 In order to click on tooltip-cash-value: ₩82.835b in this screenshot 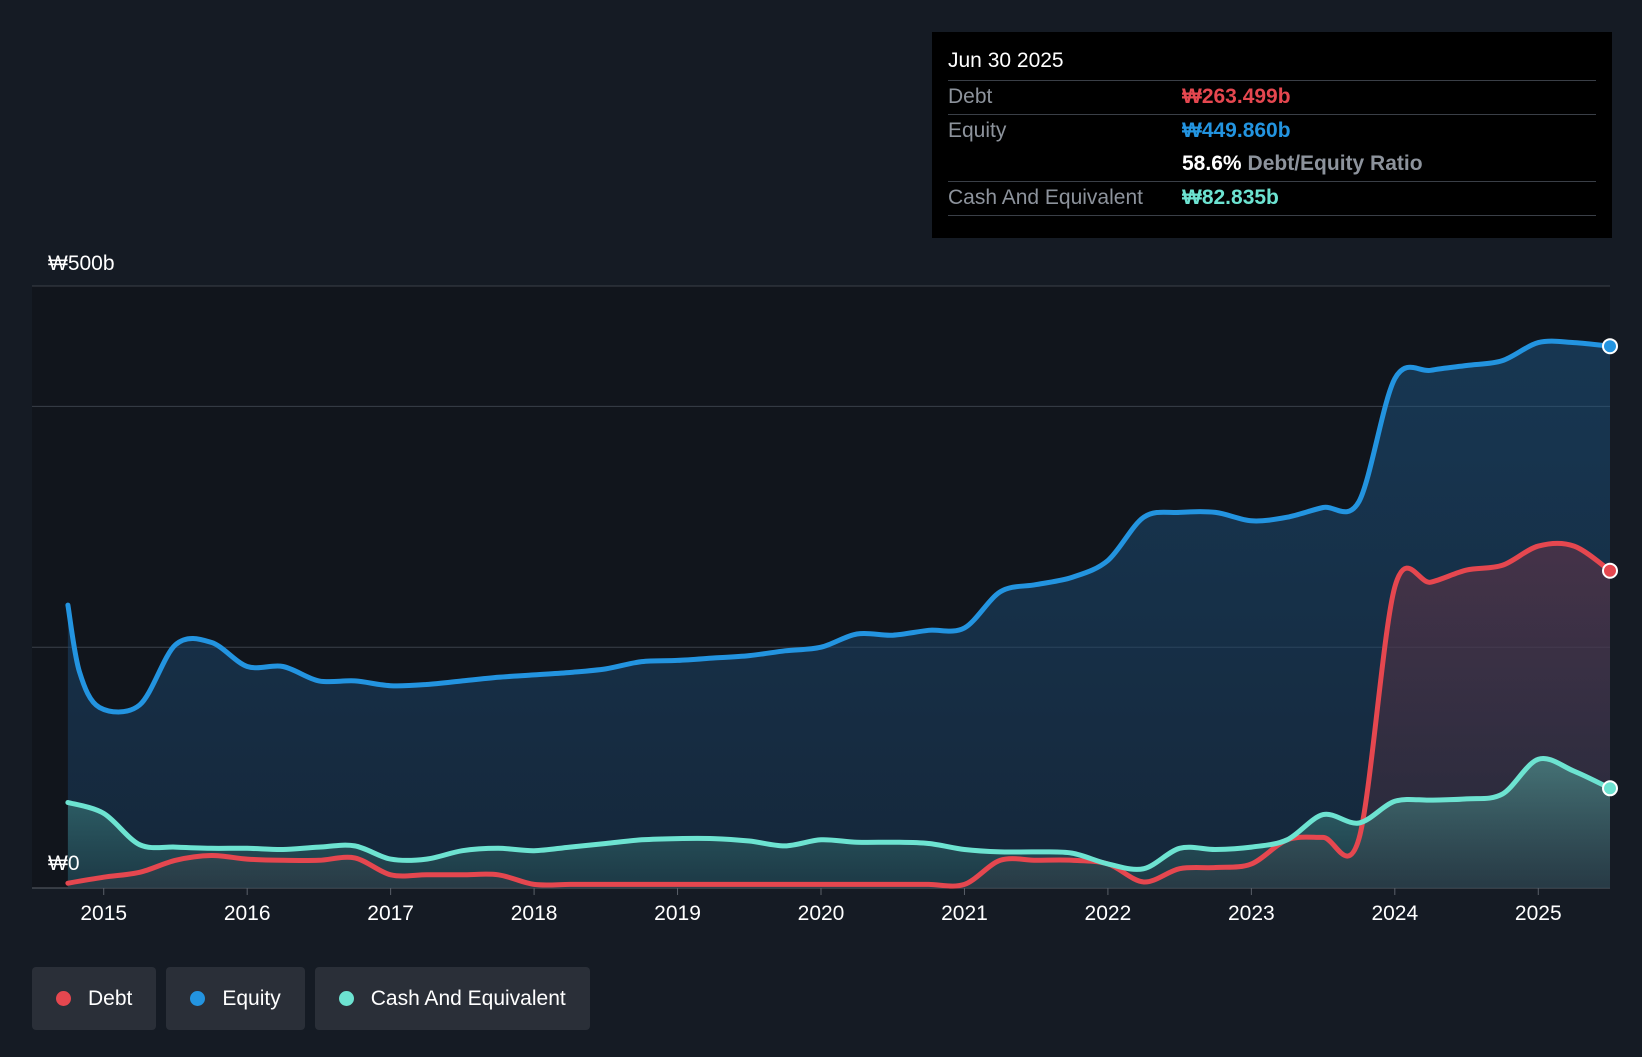, I will do `click(1230, 197)`.